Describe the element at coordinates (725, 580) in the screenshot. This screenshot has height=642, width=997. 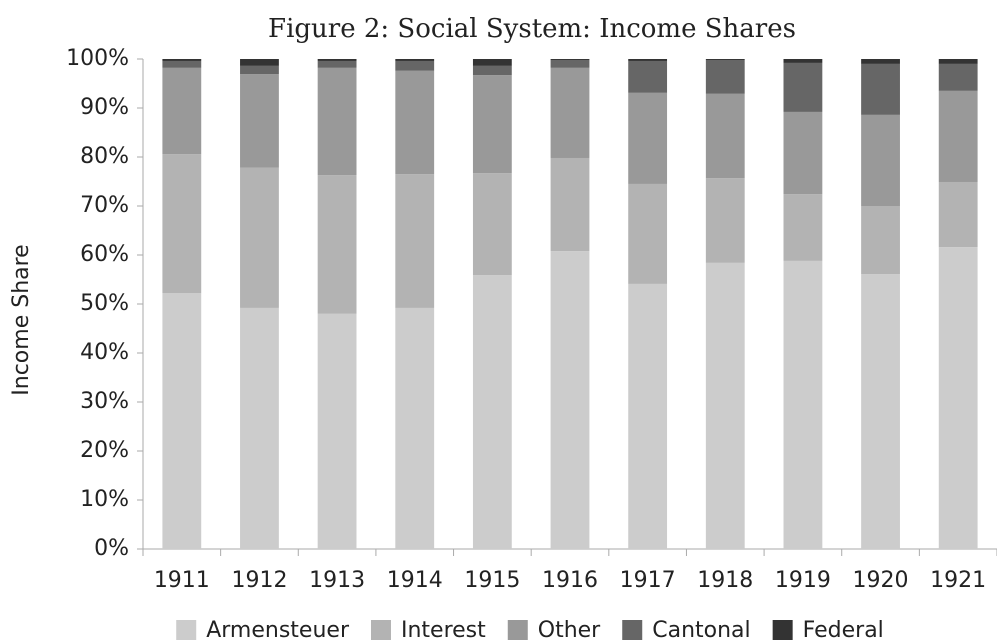
I see `x-tick-label: 1918` at that location.